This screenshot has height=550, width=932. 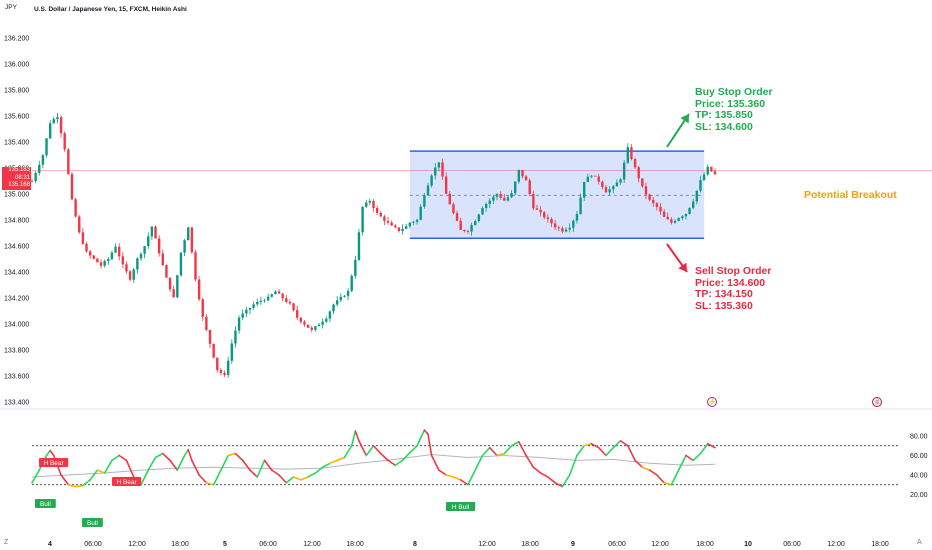 I want to click on buy-stop-price: Price: 135.360, so click(x=730, y=103).